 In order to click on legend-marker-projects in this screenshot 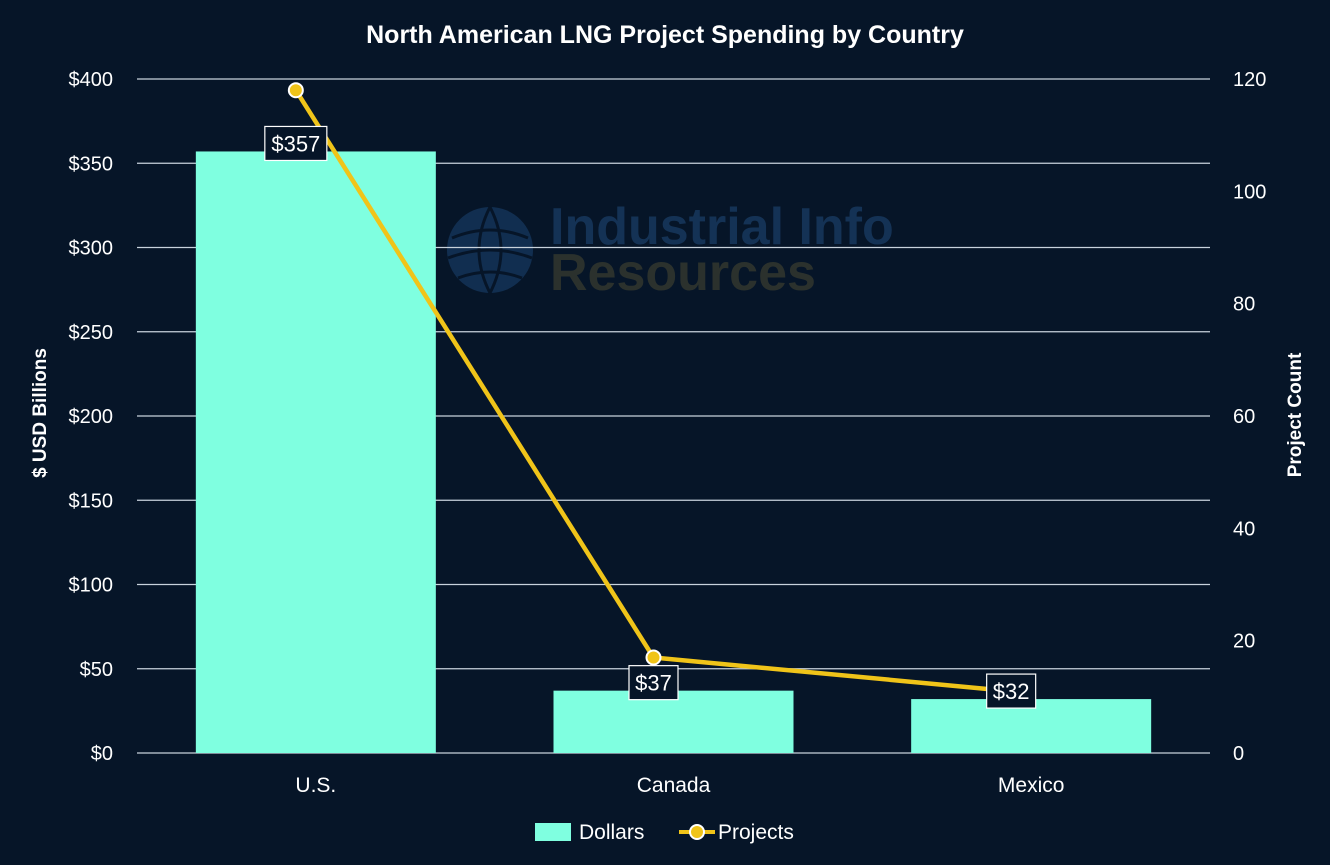, I will do `click(697, 832)`.